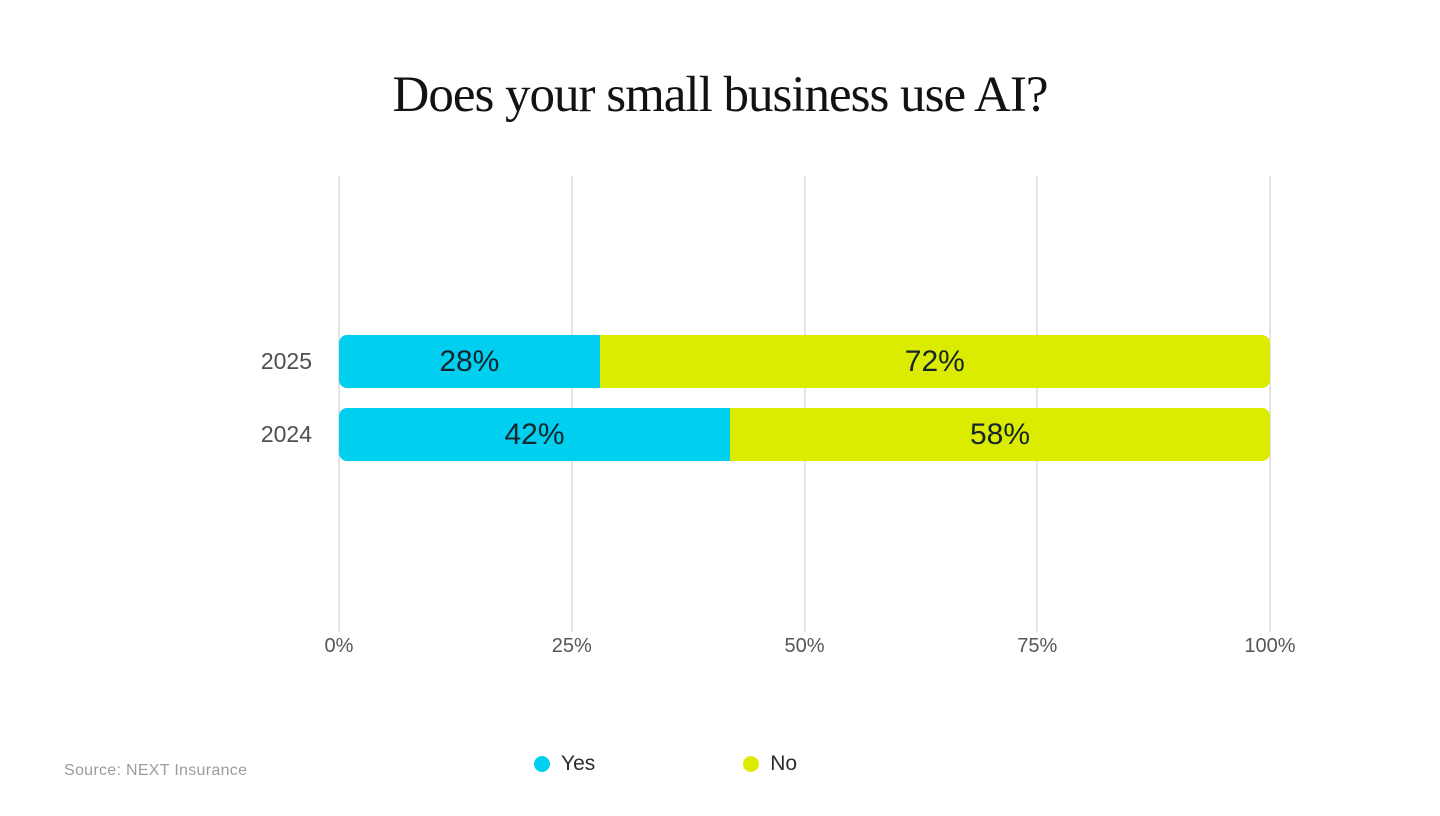 The image size is (1440, 816). Describe the element at coordinates (1037, 646) in the screenshot. I see `x-axis-tick-75pct: 75%` at that location.